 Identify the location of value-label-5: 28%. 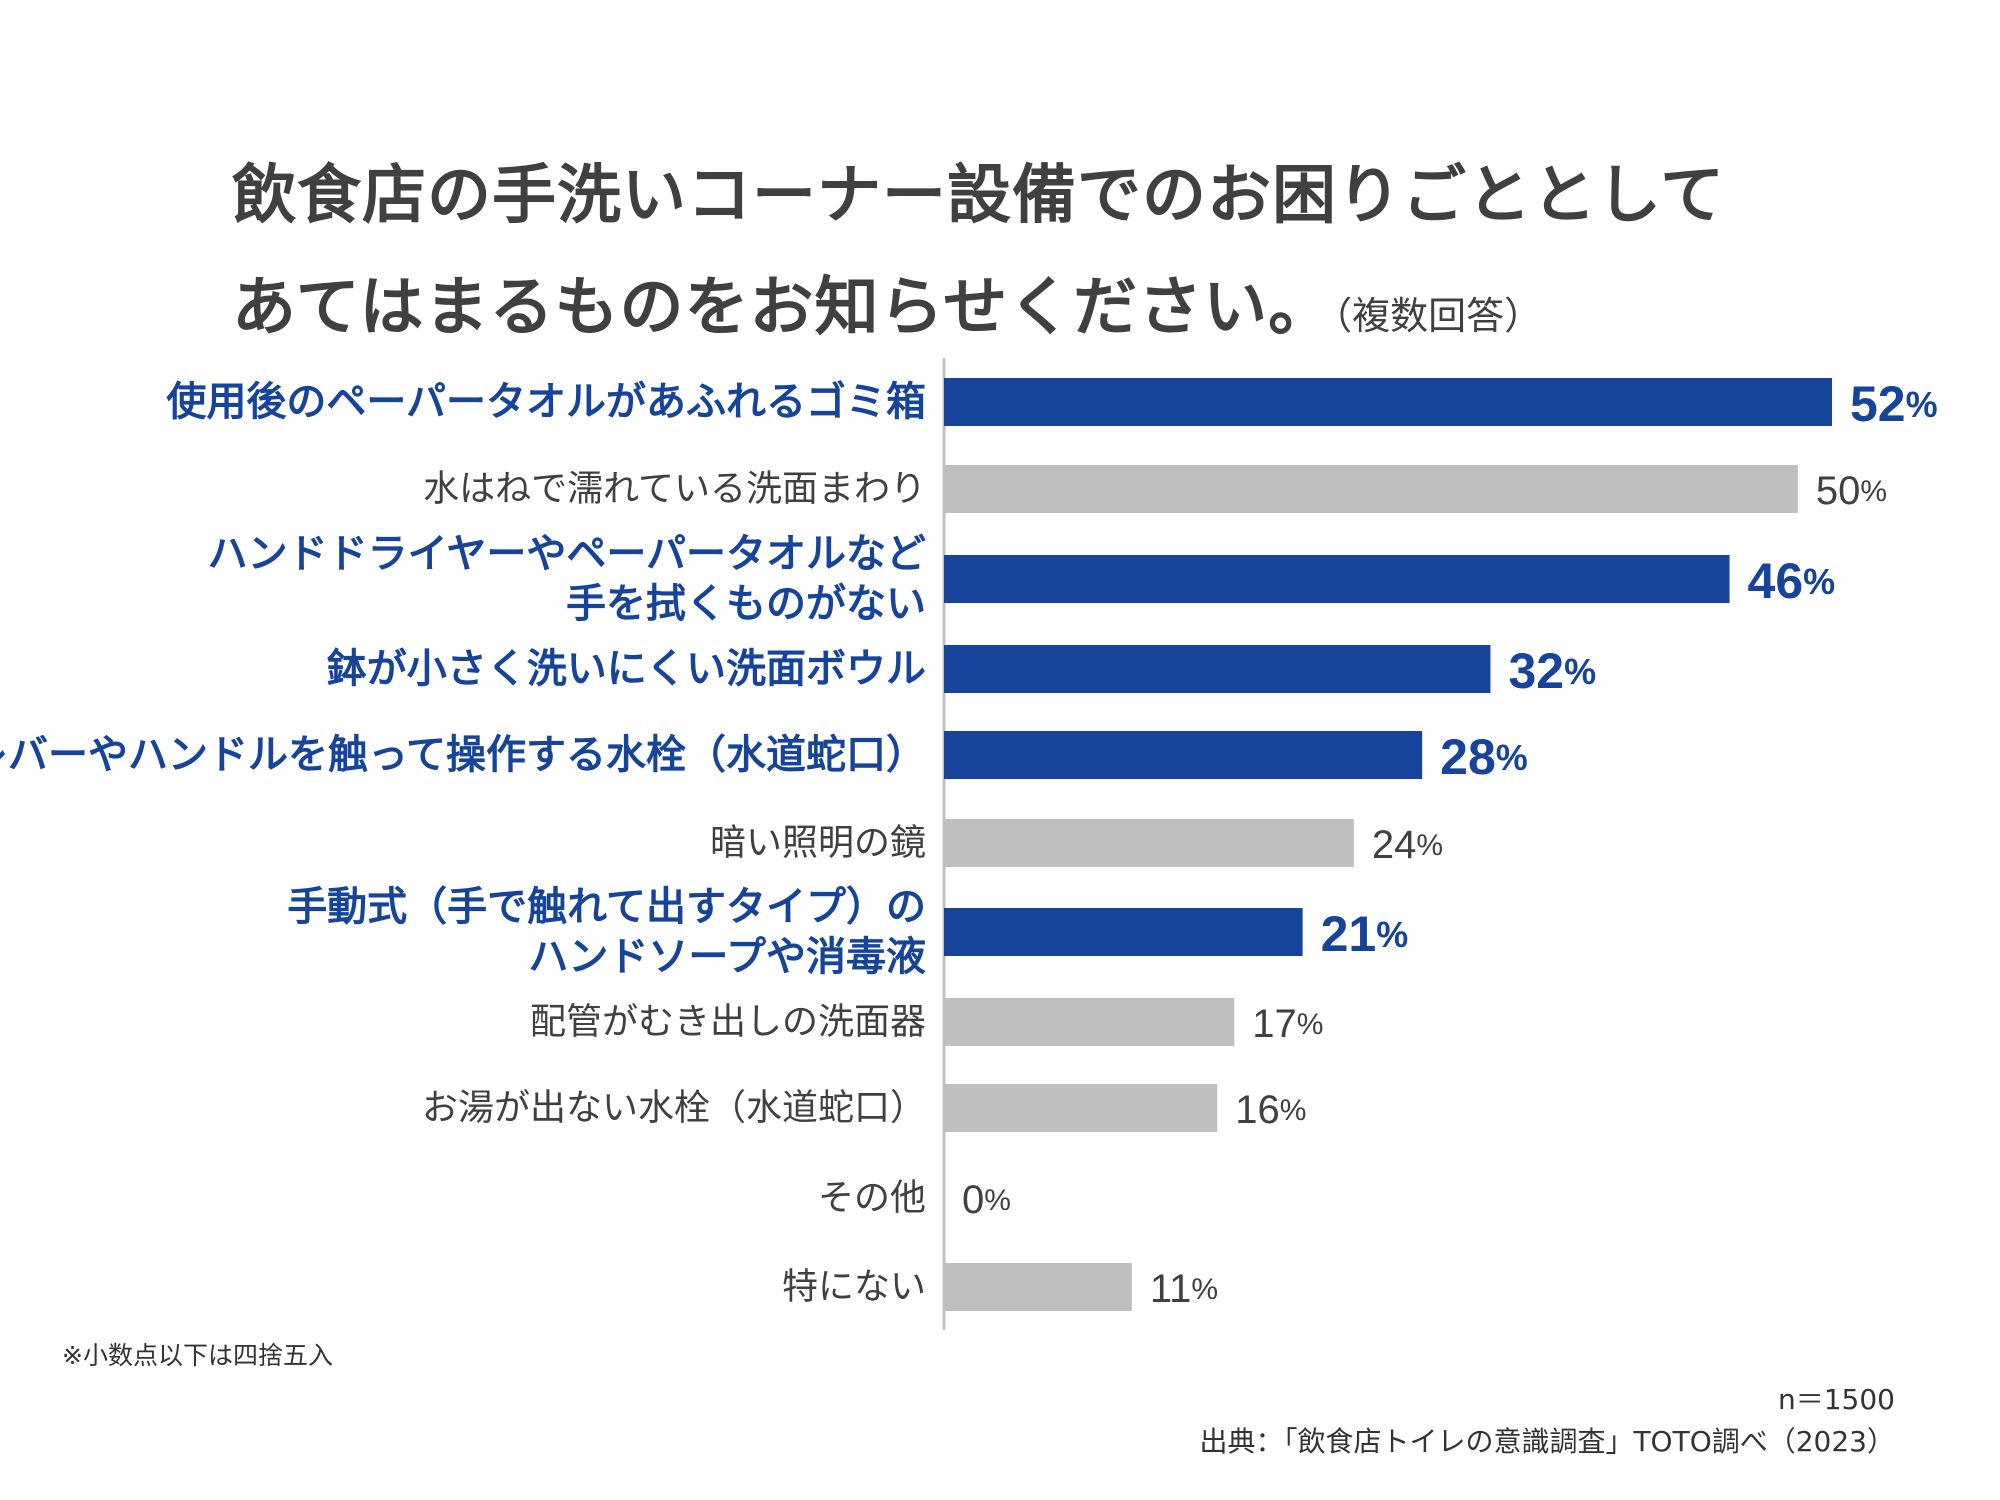
(1484, 757).